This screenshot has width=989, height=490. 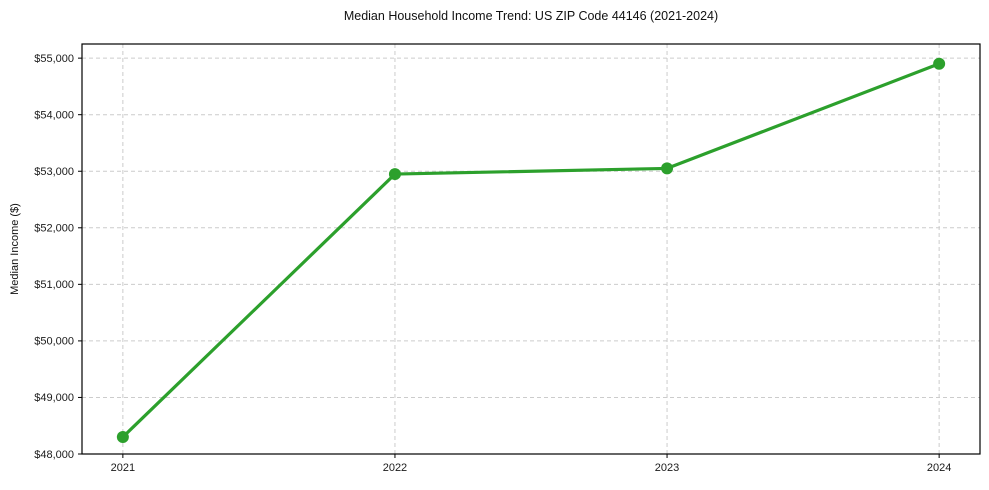 What do you see at coordinates (939, 468) in the screenshot?
I see `x-tick-label: 2024` at bounding box center [939, 468].